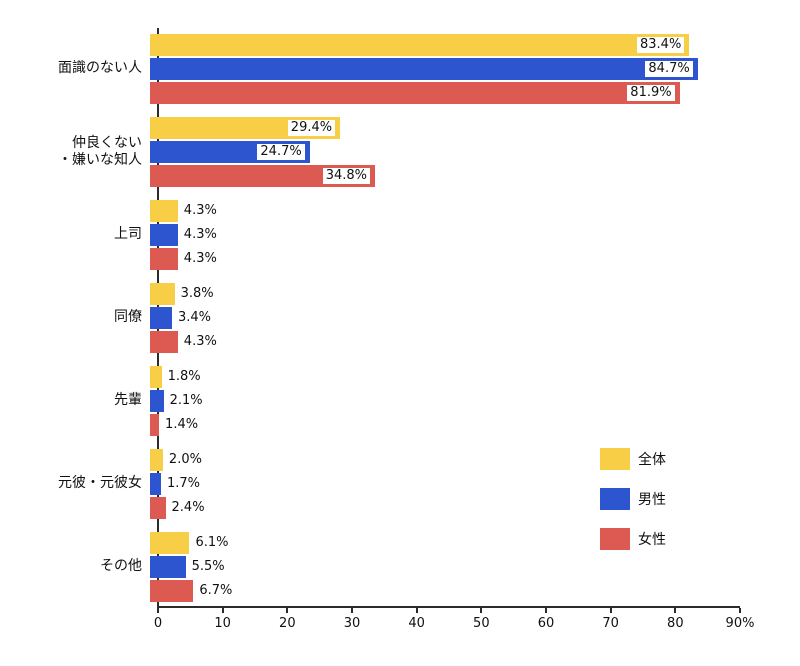  What do you see at coordinates (633, 459) in the screenshot?
I see `legend-item: 全体` at bounding box center [633, 459].